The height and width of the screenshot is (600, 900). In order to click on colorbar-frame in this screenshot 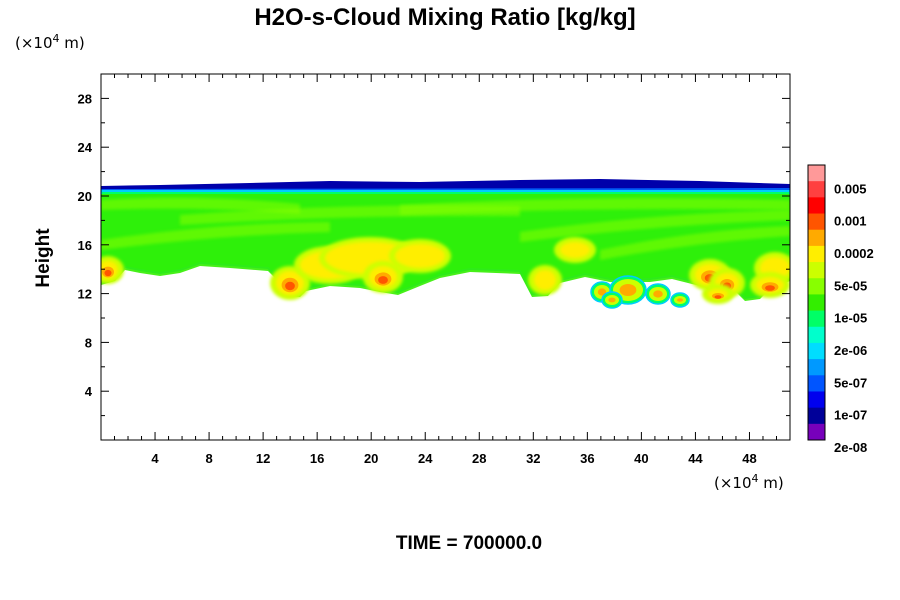, I will do `click(816, 302)`.